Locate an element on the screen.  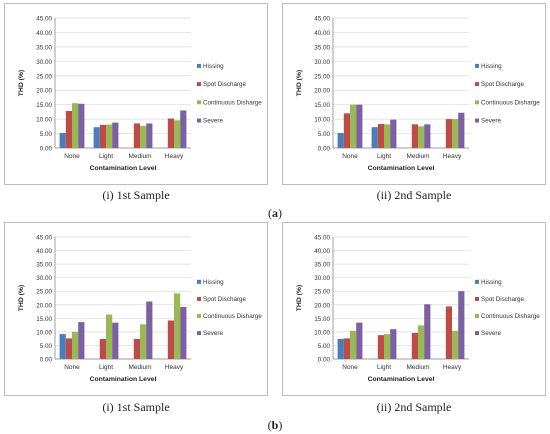
legend-label: Continuous Disharge is located at coordinates (510, 102).